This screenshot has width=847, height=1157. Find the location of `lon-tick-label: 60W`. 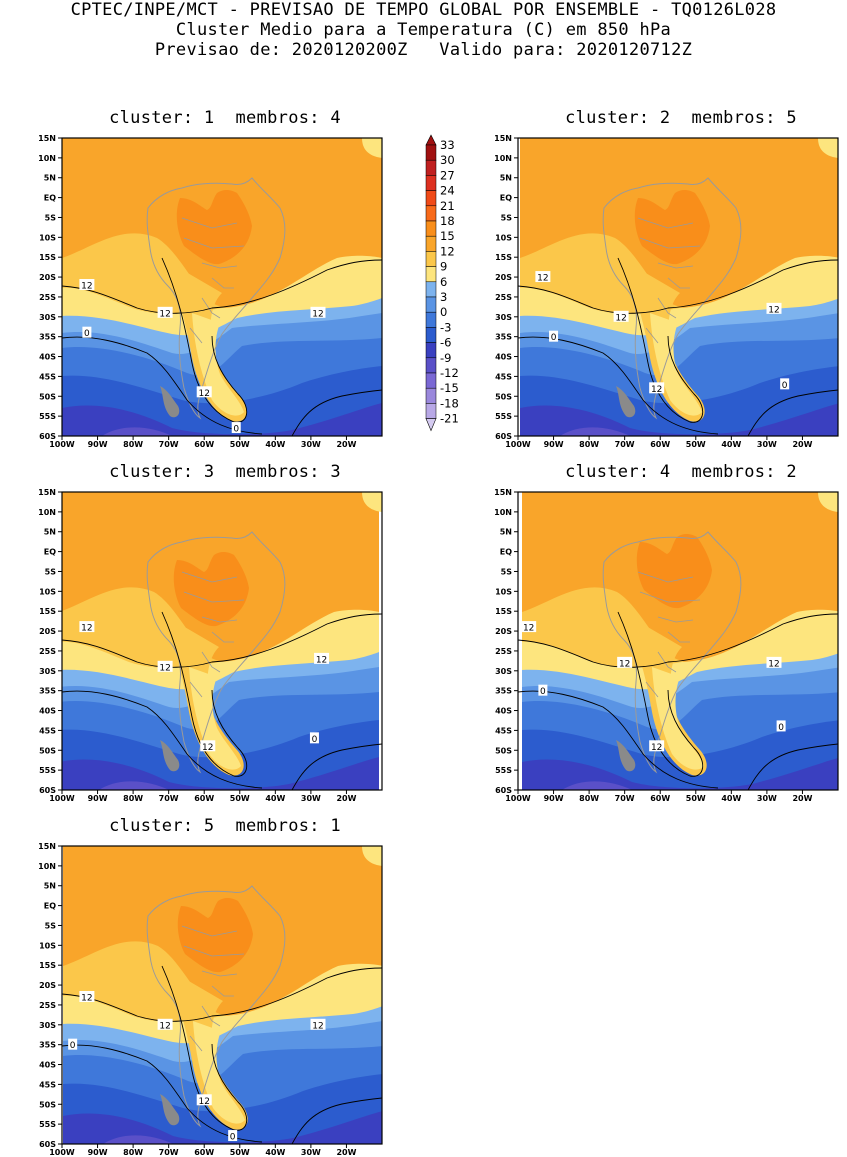

lon-tick-label: 60W is located at coordinates (204, 798).